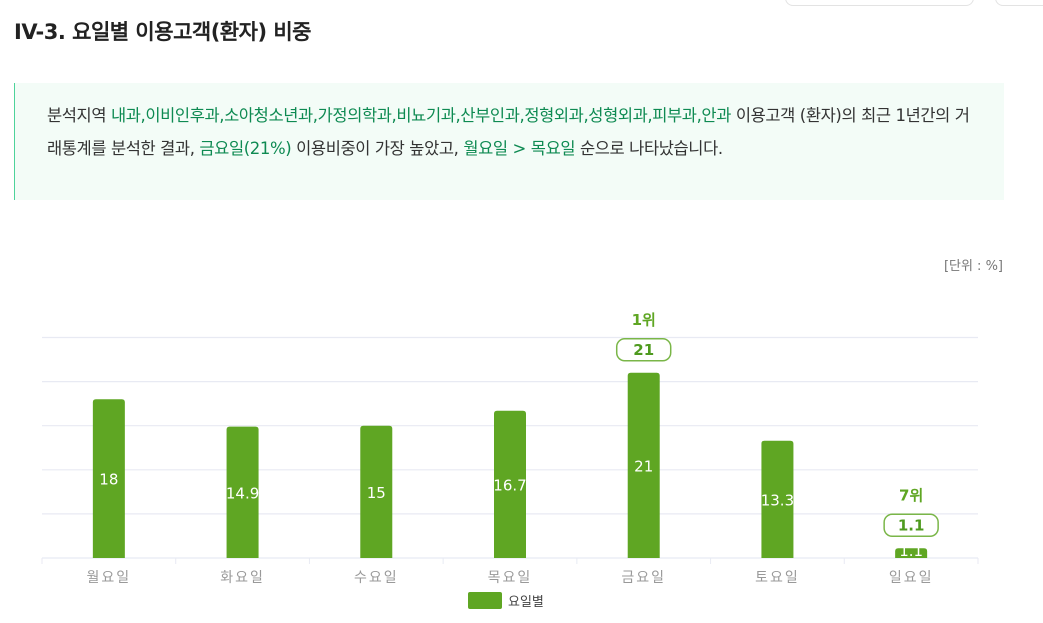 The height and width of the screenshot is (623, 1043). What do you see at coordinates (643, 578) in the screenshot?
I see `x-tick-label: 금요일` at bounding box center [643, 578].